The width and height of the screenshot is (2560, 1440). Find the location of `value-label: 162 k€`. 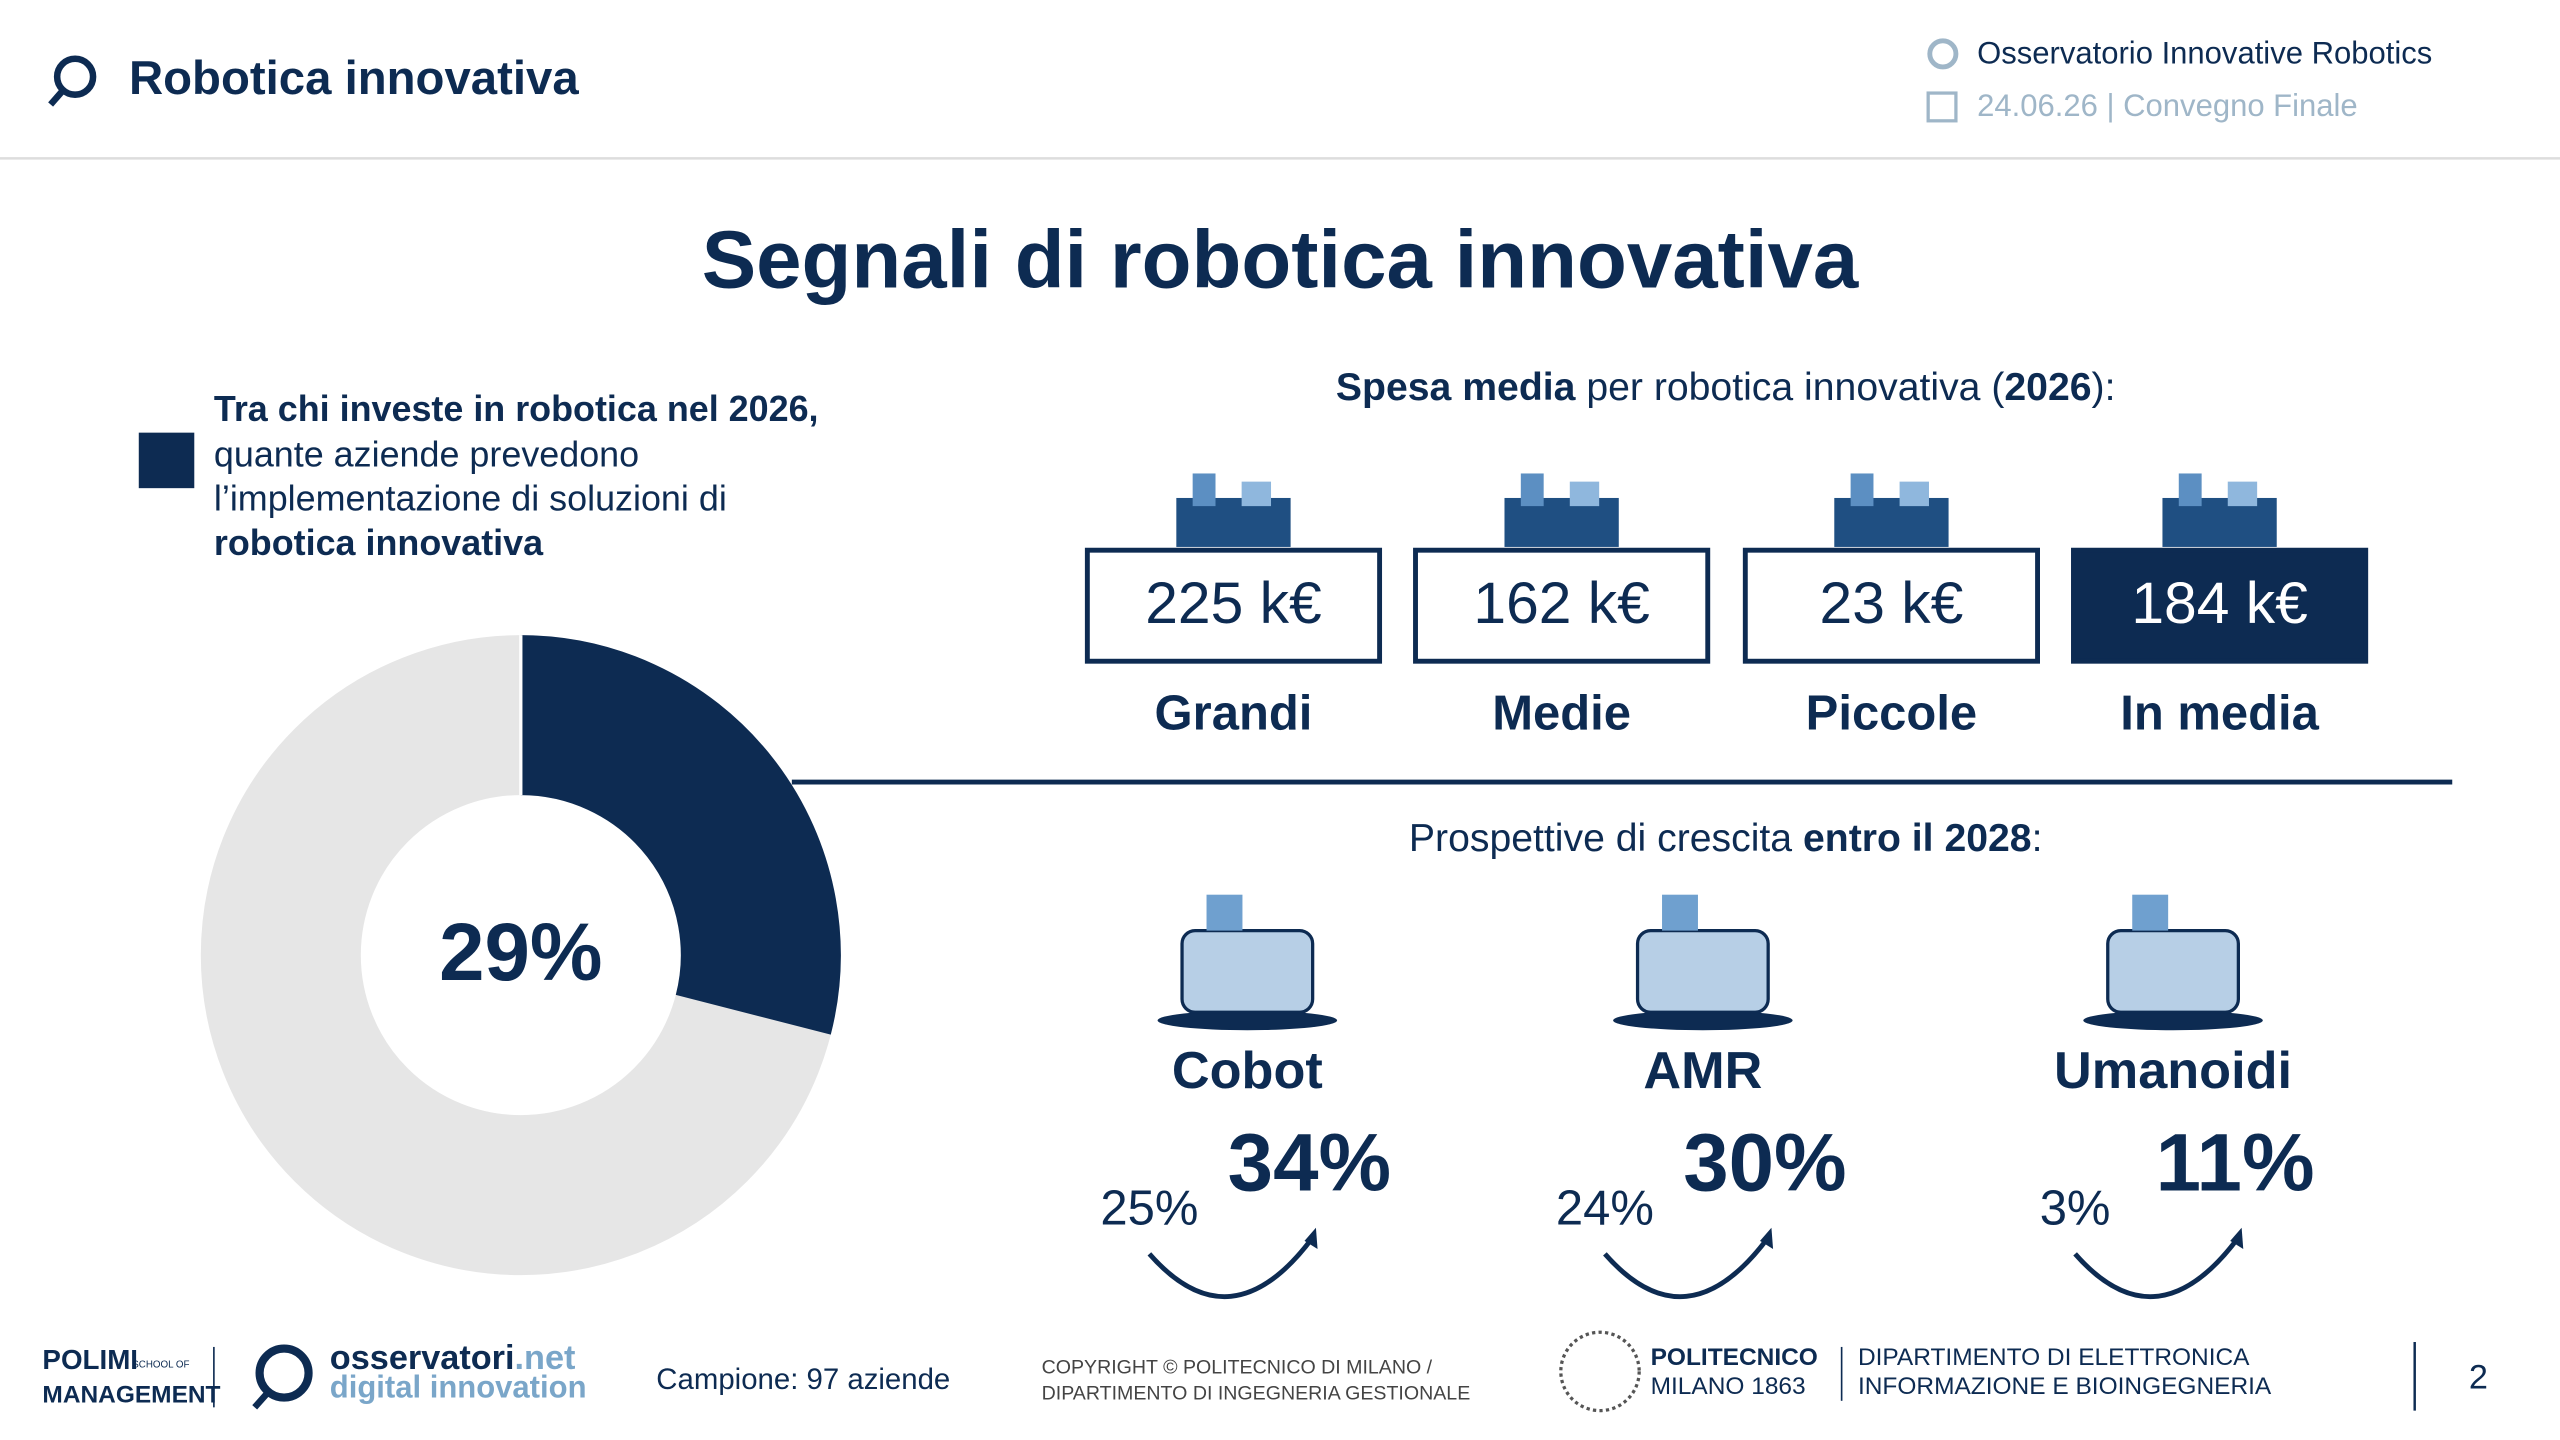

value-label: 162 k€ is located at coordinates (1561, 603).